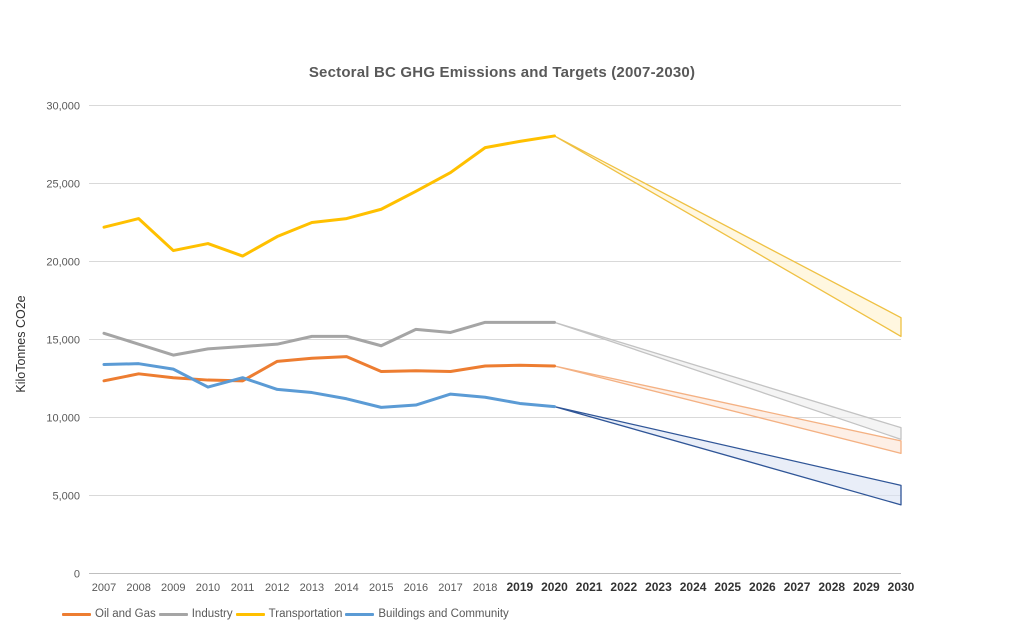 The width and height of the screenshot is (1032, 635). I want to click on x-tick-label: 2018, so click(485, 588).